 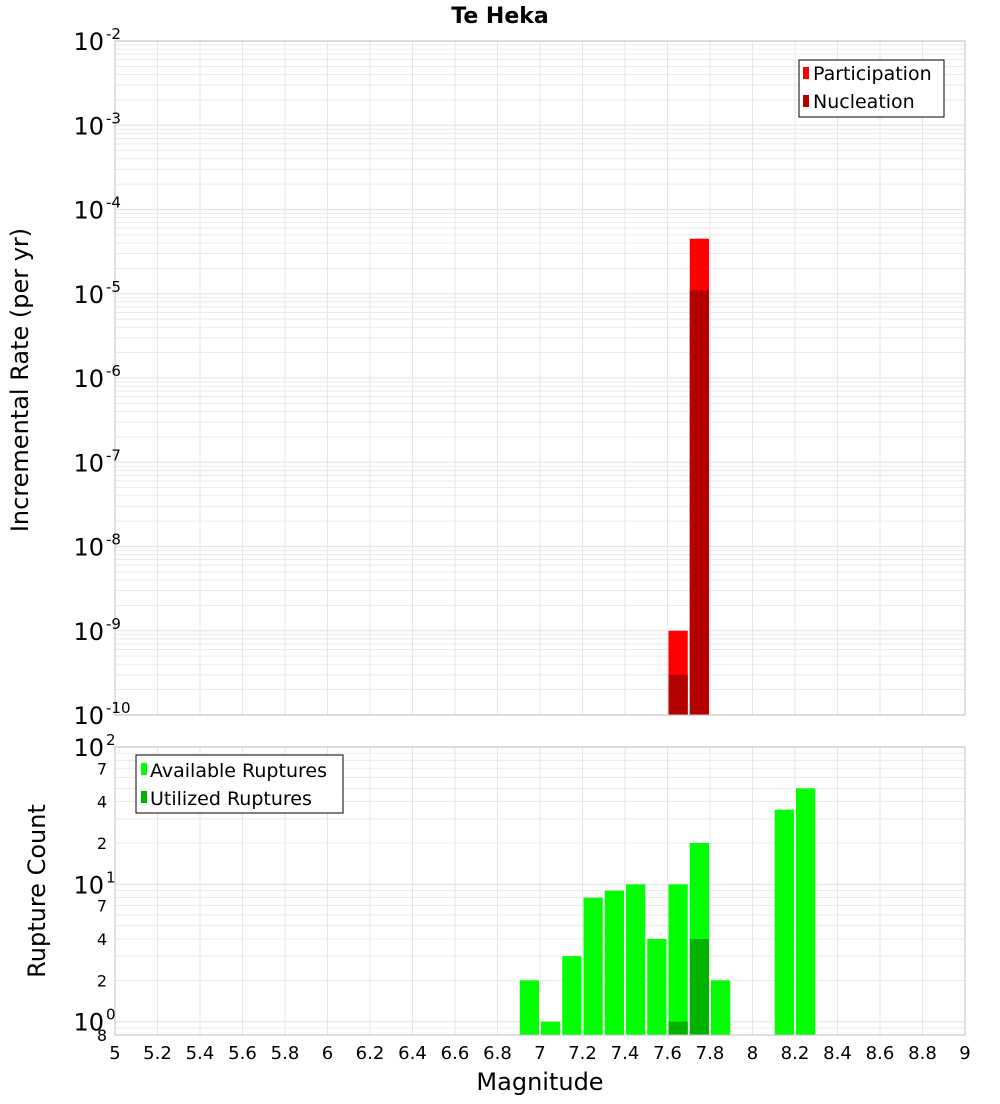 What do you see at coordinates (144, 769) in the screenshot?
I see `available-ruptures-legend-swatch` at bounding box center [144, 769].